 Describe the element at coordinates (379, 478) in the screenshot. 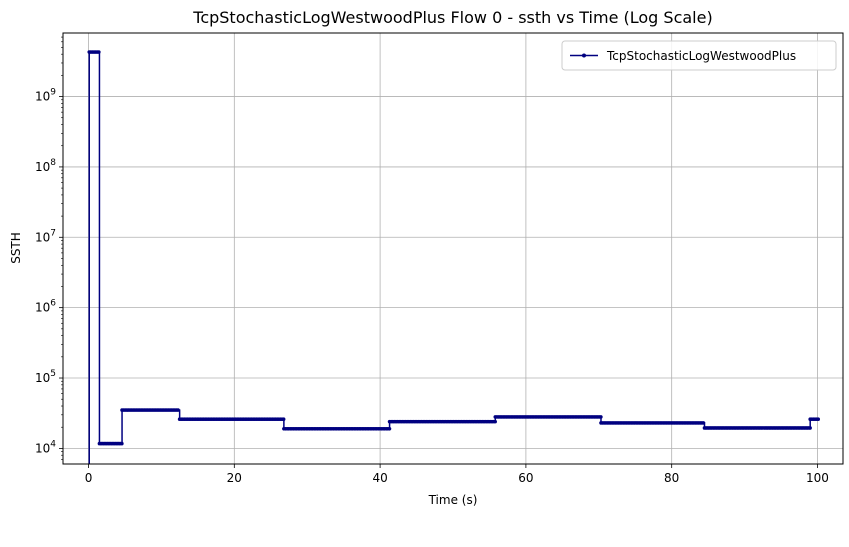

I see `x-tick-label: 40` at that location.